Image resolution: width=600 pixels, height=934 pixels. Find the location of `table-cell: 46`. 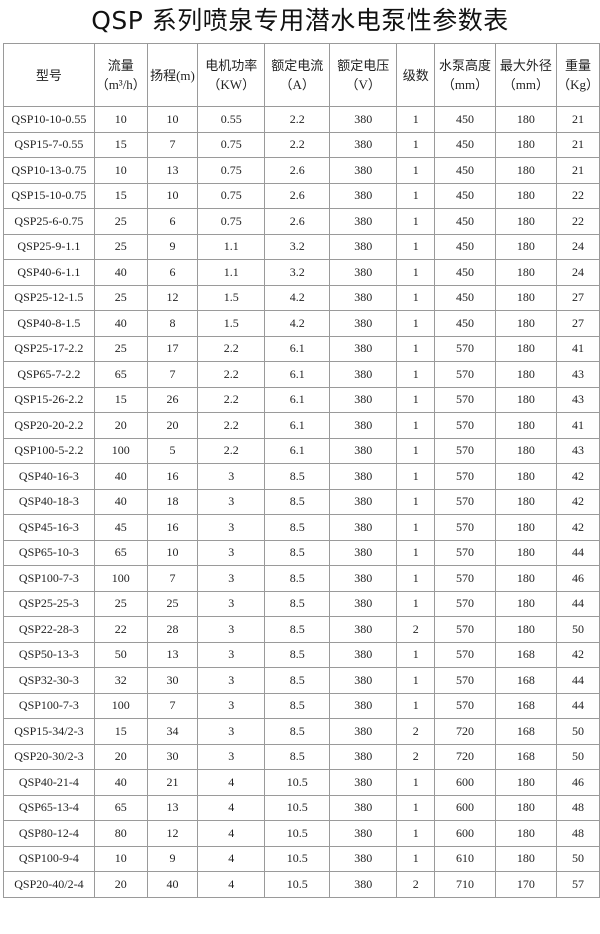

table-cell: 46 is located at coordinates (578, 578).